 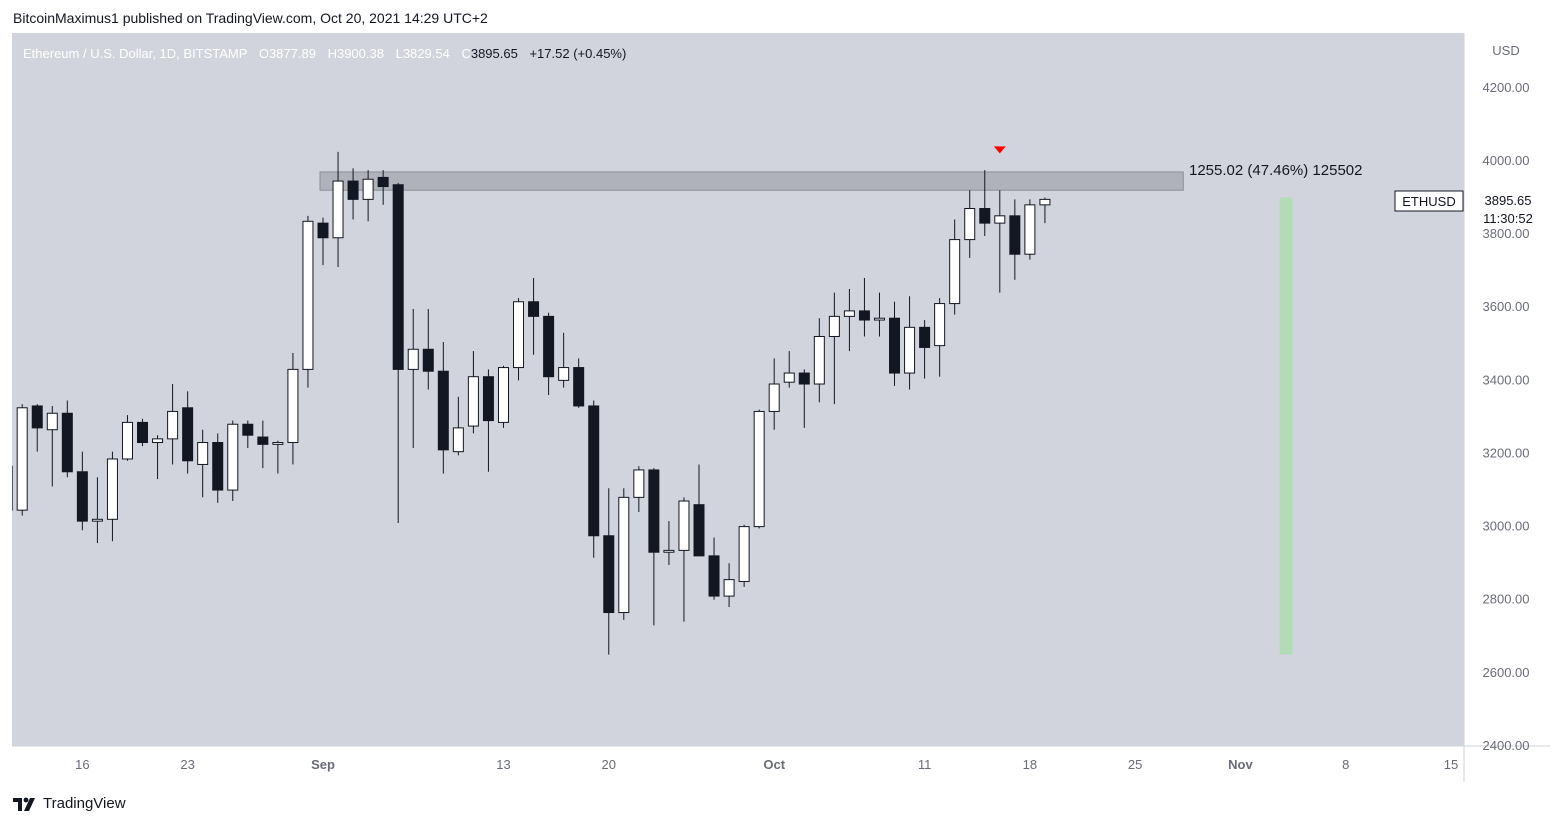 I want to click on price-axis, so click(x=1507, y=407).